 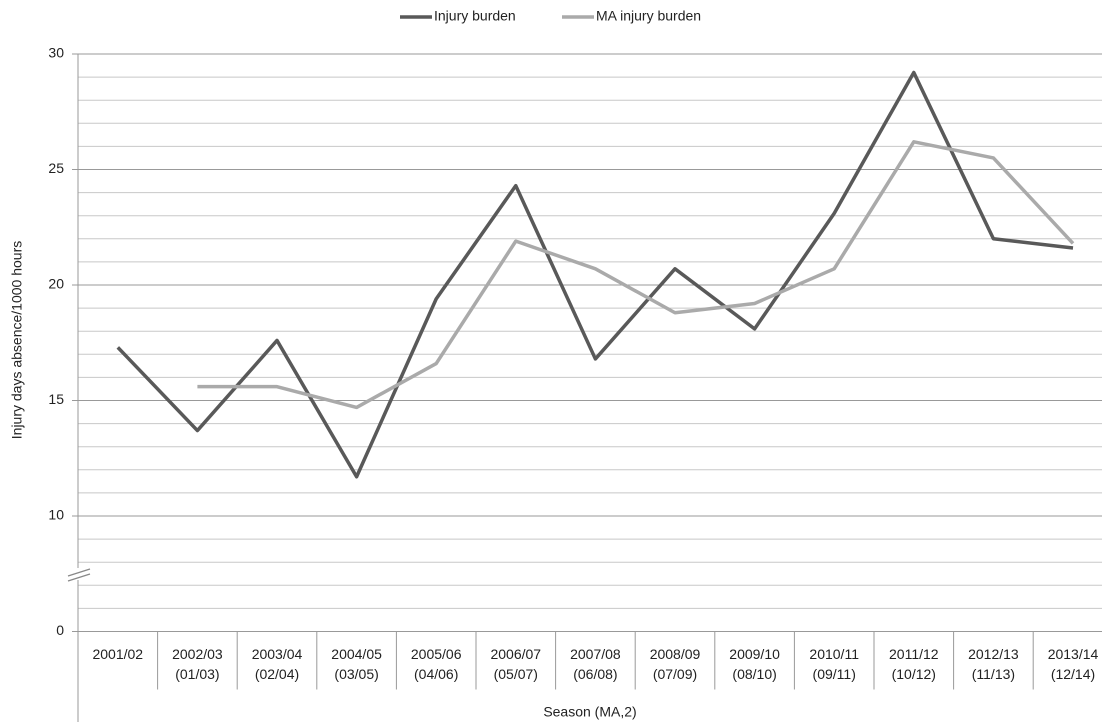 What do you see at coordinates (17, 340) in the screenshot?
I see `y-axis-title: Injury days absence/1000 hours` at bounding box center [17, 340].